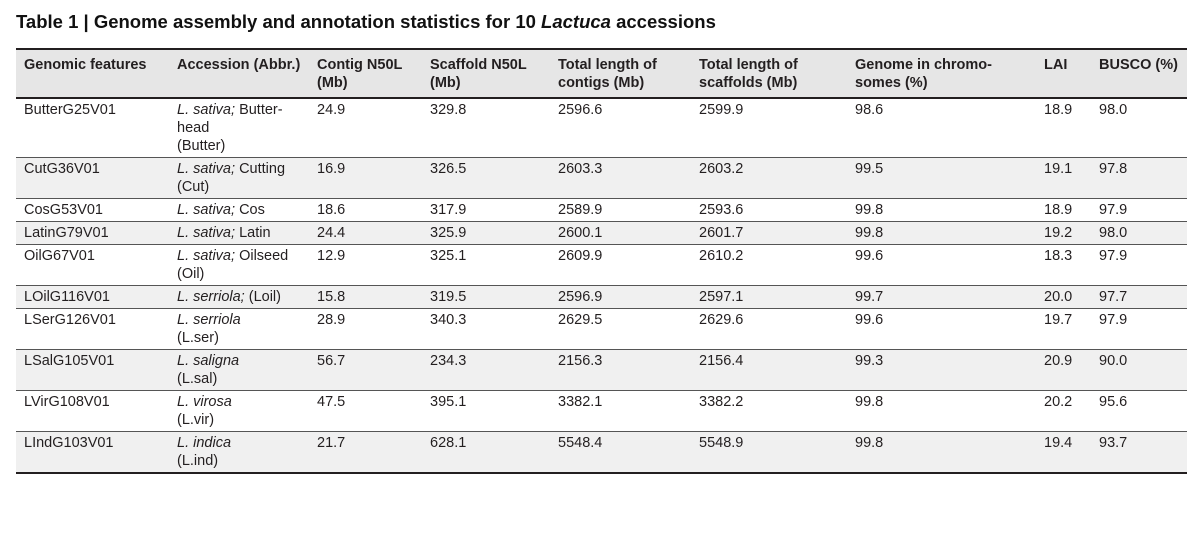 This screenshot has width=1197, height=534. Describe the element at coordinates (365, 128) in the screenshot. I see `cell-contig-n50l: 24.9` at that location.